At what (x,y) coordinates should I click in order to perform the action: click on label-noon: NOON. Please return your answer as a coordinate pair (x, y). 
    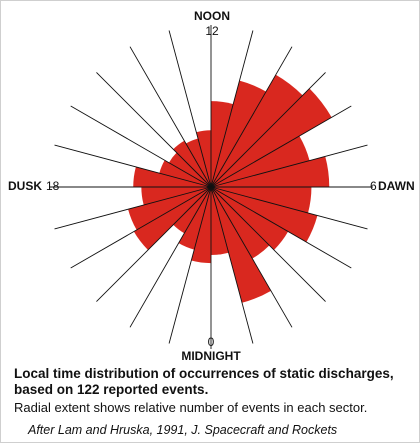
    Looking at the image, I should click on (212, 16).